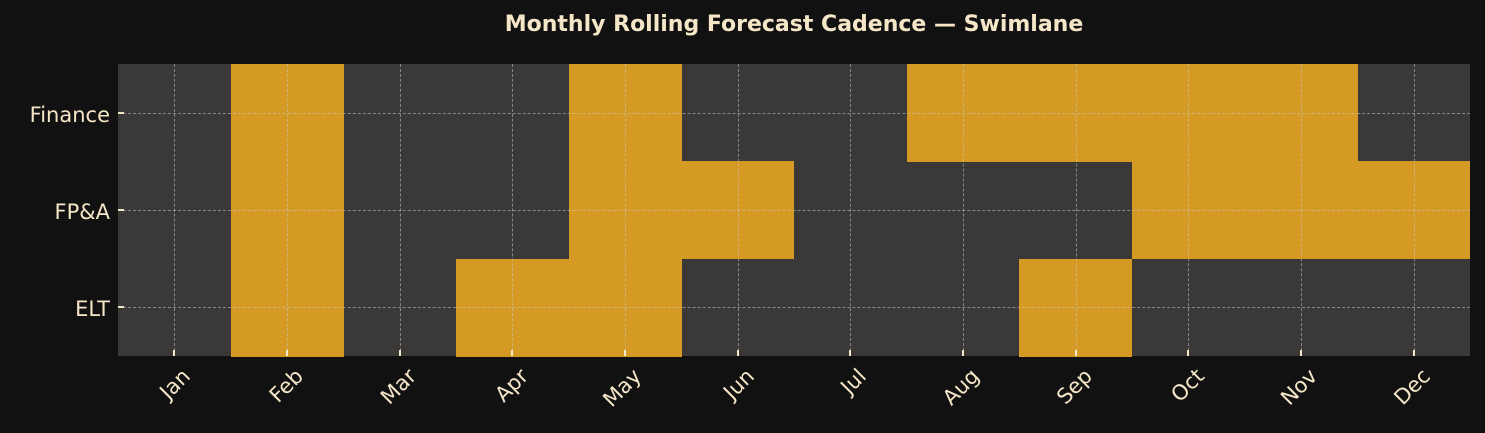 The height and width of the screenshot is (433, 1485). Describe the element at coordinates (1188, 385) in the screenshot. I see `x-tick-label-oct: Oct` at that location.